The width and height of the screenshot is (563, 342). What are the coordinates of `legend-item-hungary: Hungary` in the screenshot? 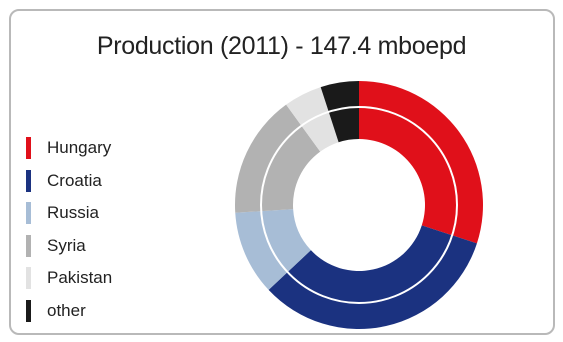 It's located at (69, 148).